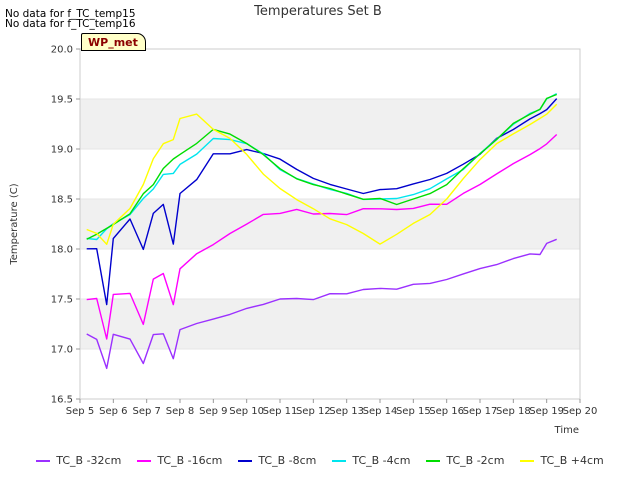 This screenshot has width=640, height=480. Describe the element at coordinates (190, 460) in the screenshot. I see `legend-label: TC_B -16cm` at that location.